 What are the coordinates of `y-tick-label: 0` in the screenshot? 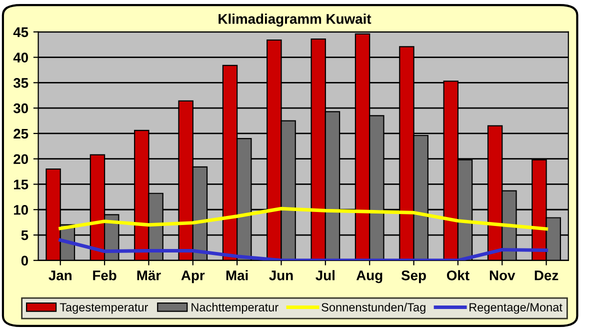 It's located at (24, 261).